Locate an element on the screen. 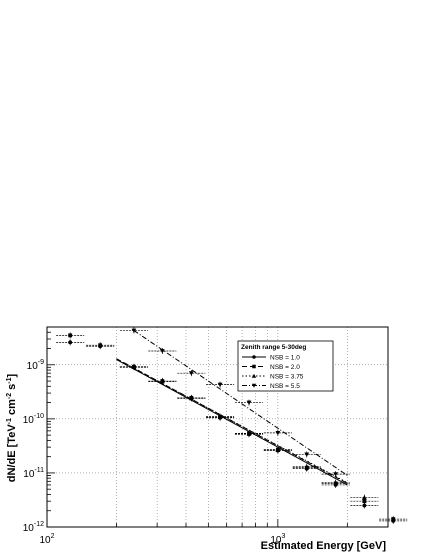 This screenshot has height=555, width=429. legend-label: NSB = 2.0 is located at coordinates (285, 367).